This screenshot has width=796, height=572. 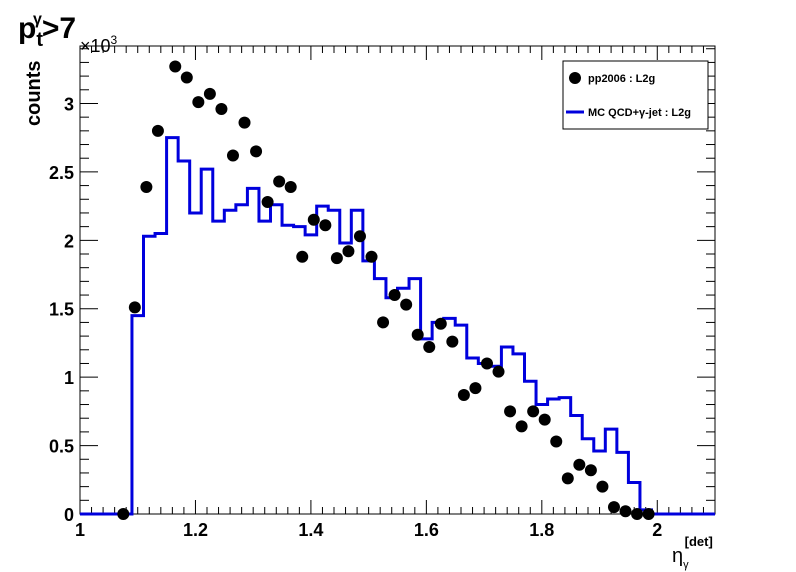 What do you see at coordinates (37, 19) in the screenshot?
I see `title-superscript: γ` at bounding box center [37, 19].